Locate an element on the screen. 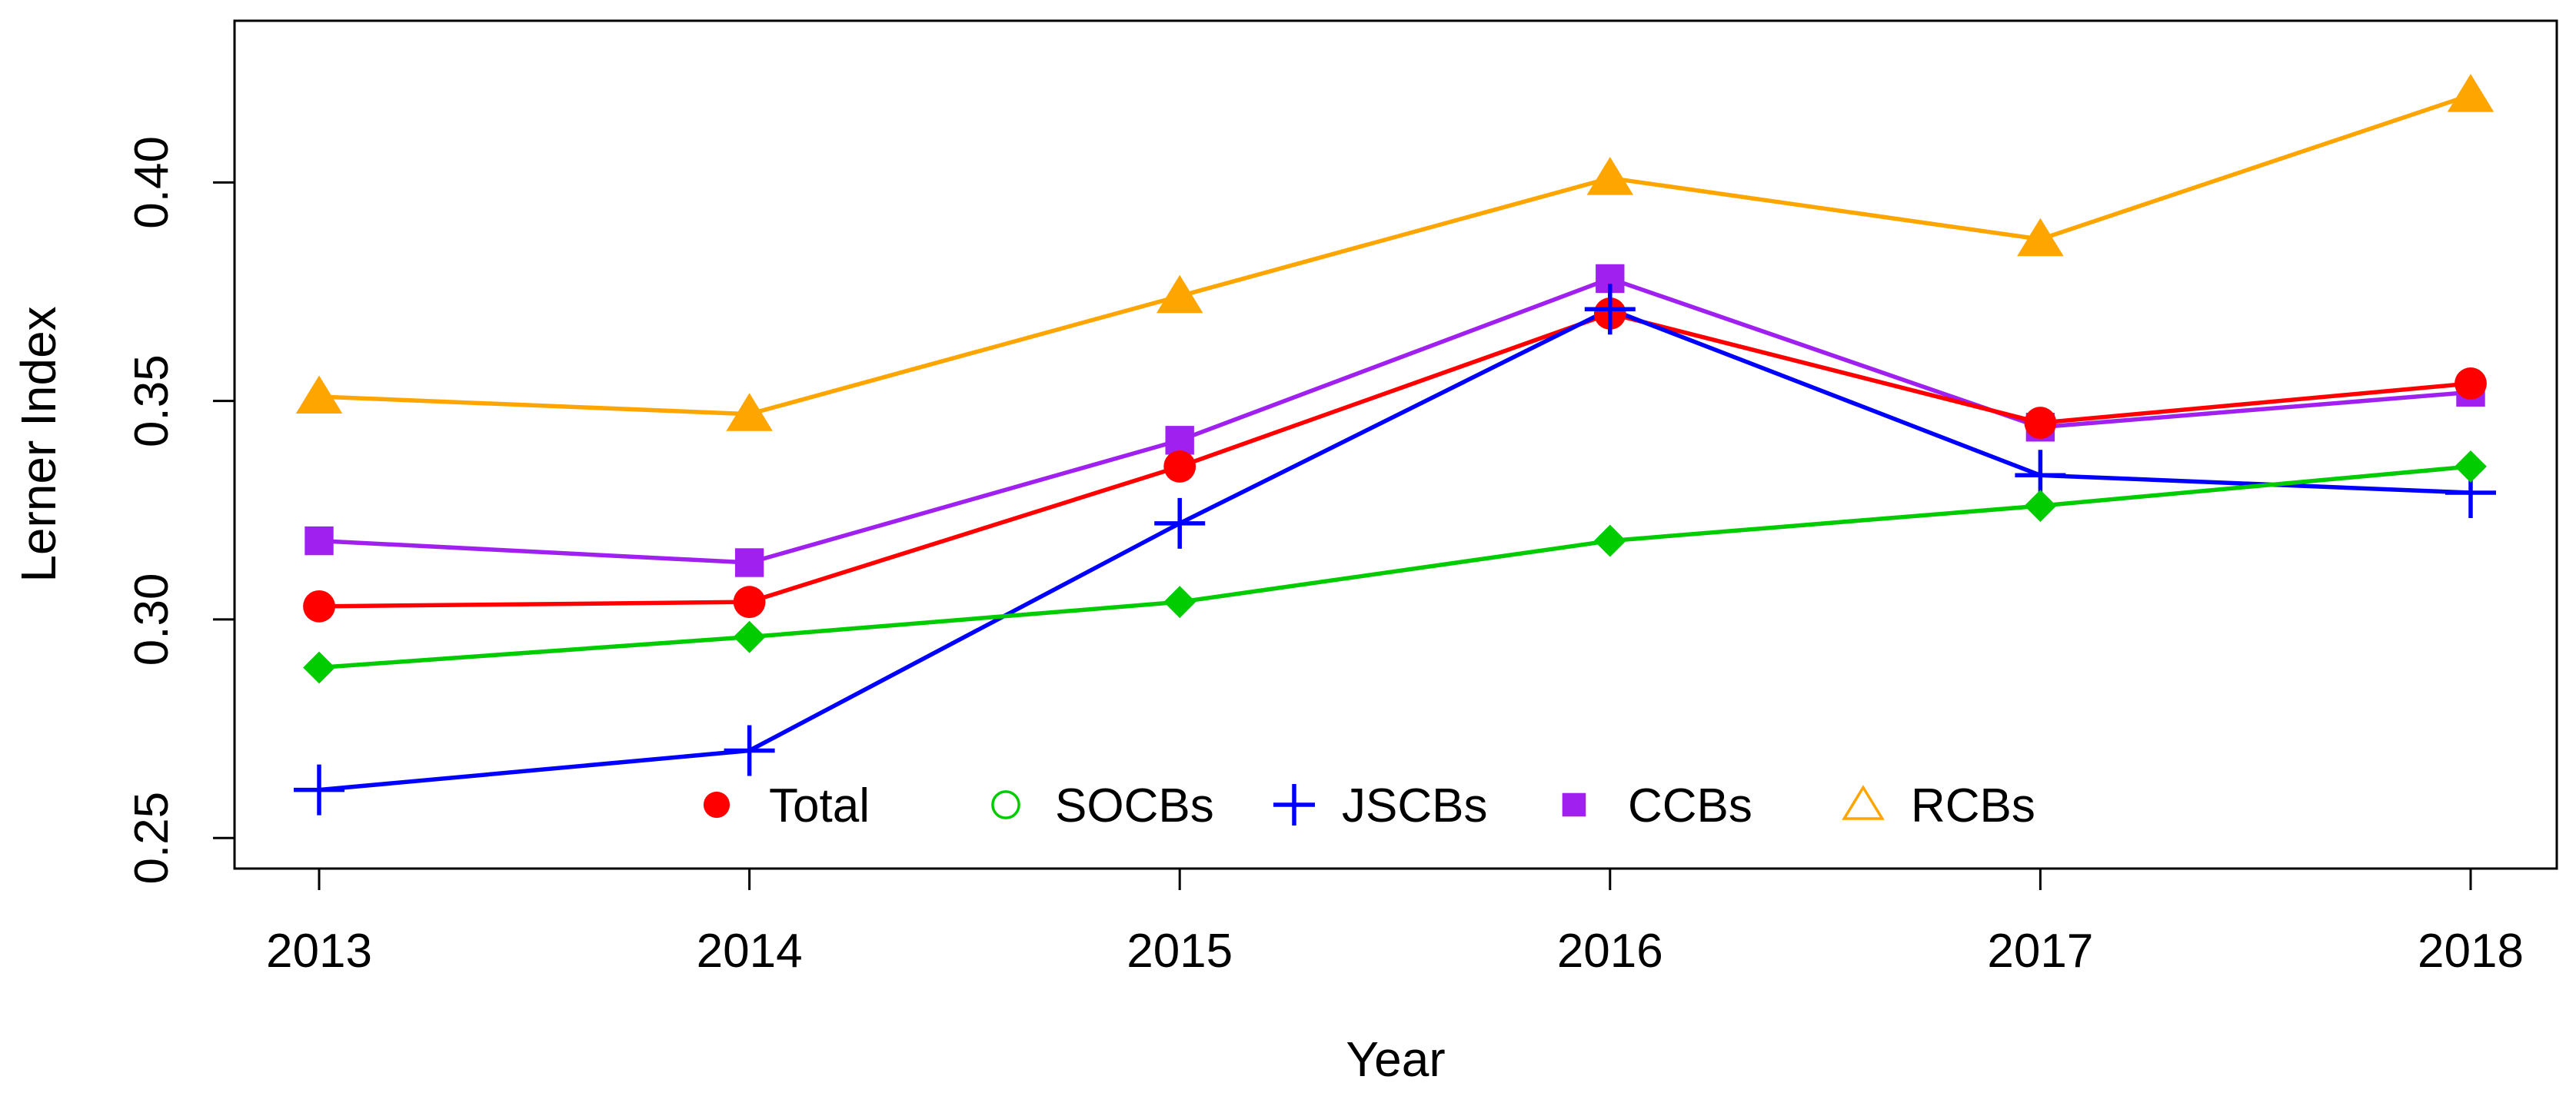  y-axis-title: Lerner Index is located at coordinates (38, 444).